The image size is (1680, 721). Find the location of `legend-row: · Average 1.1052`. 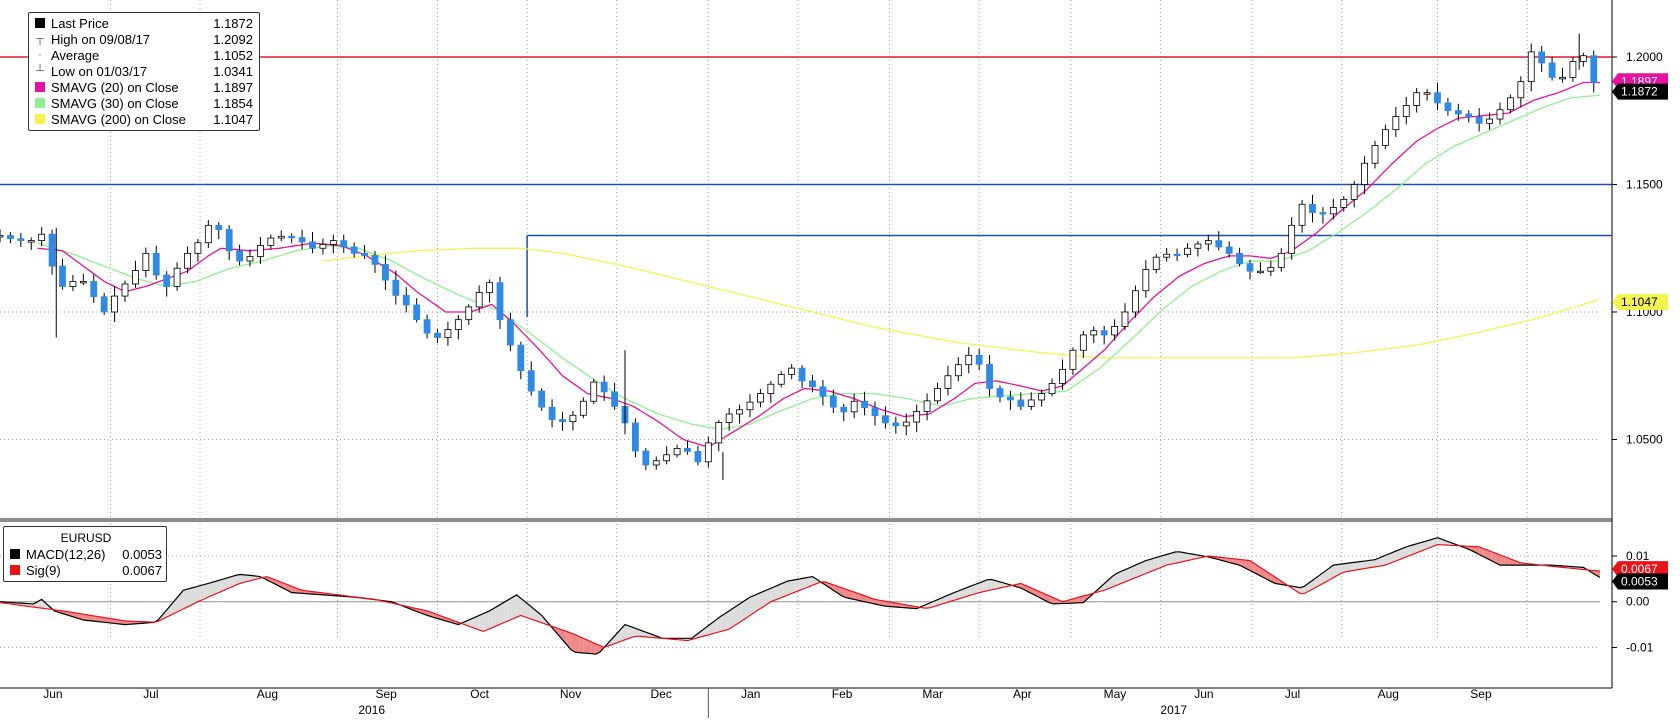

legend-row: · Average 1.1052 is located at coordinates (144, 55).